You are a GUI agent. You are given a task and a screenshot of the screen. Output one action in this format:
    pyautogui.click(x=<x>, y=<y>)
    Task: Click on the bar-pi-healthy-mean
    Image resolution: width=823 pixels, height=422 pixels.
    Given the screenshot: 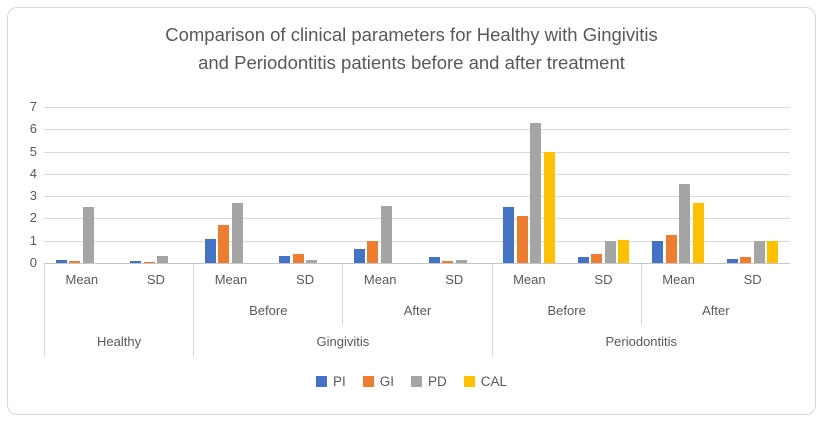 What is the action you would take?
    pyautogui.click(x=61, y=261)
    